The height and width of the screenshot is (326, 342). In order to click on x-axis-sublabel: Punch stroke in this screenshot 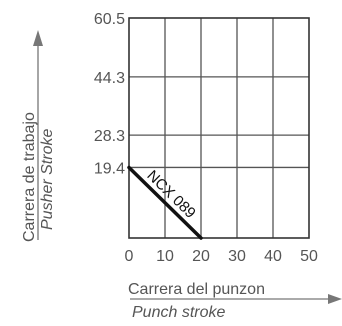, I will do `click(178, 312)`.